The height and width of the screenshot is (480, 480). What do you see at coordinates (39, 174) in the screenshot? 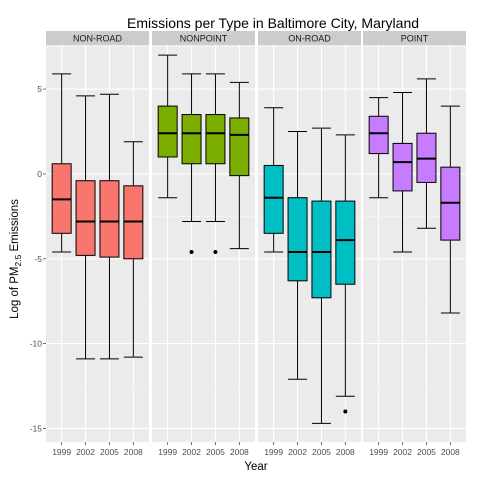
I see `y-tick-label: 0` at bounding box center [39, 174].